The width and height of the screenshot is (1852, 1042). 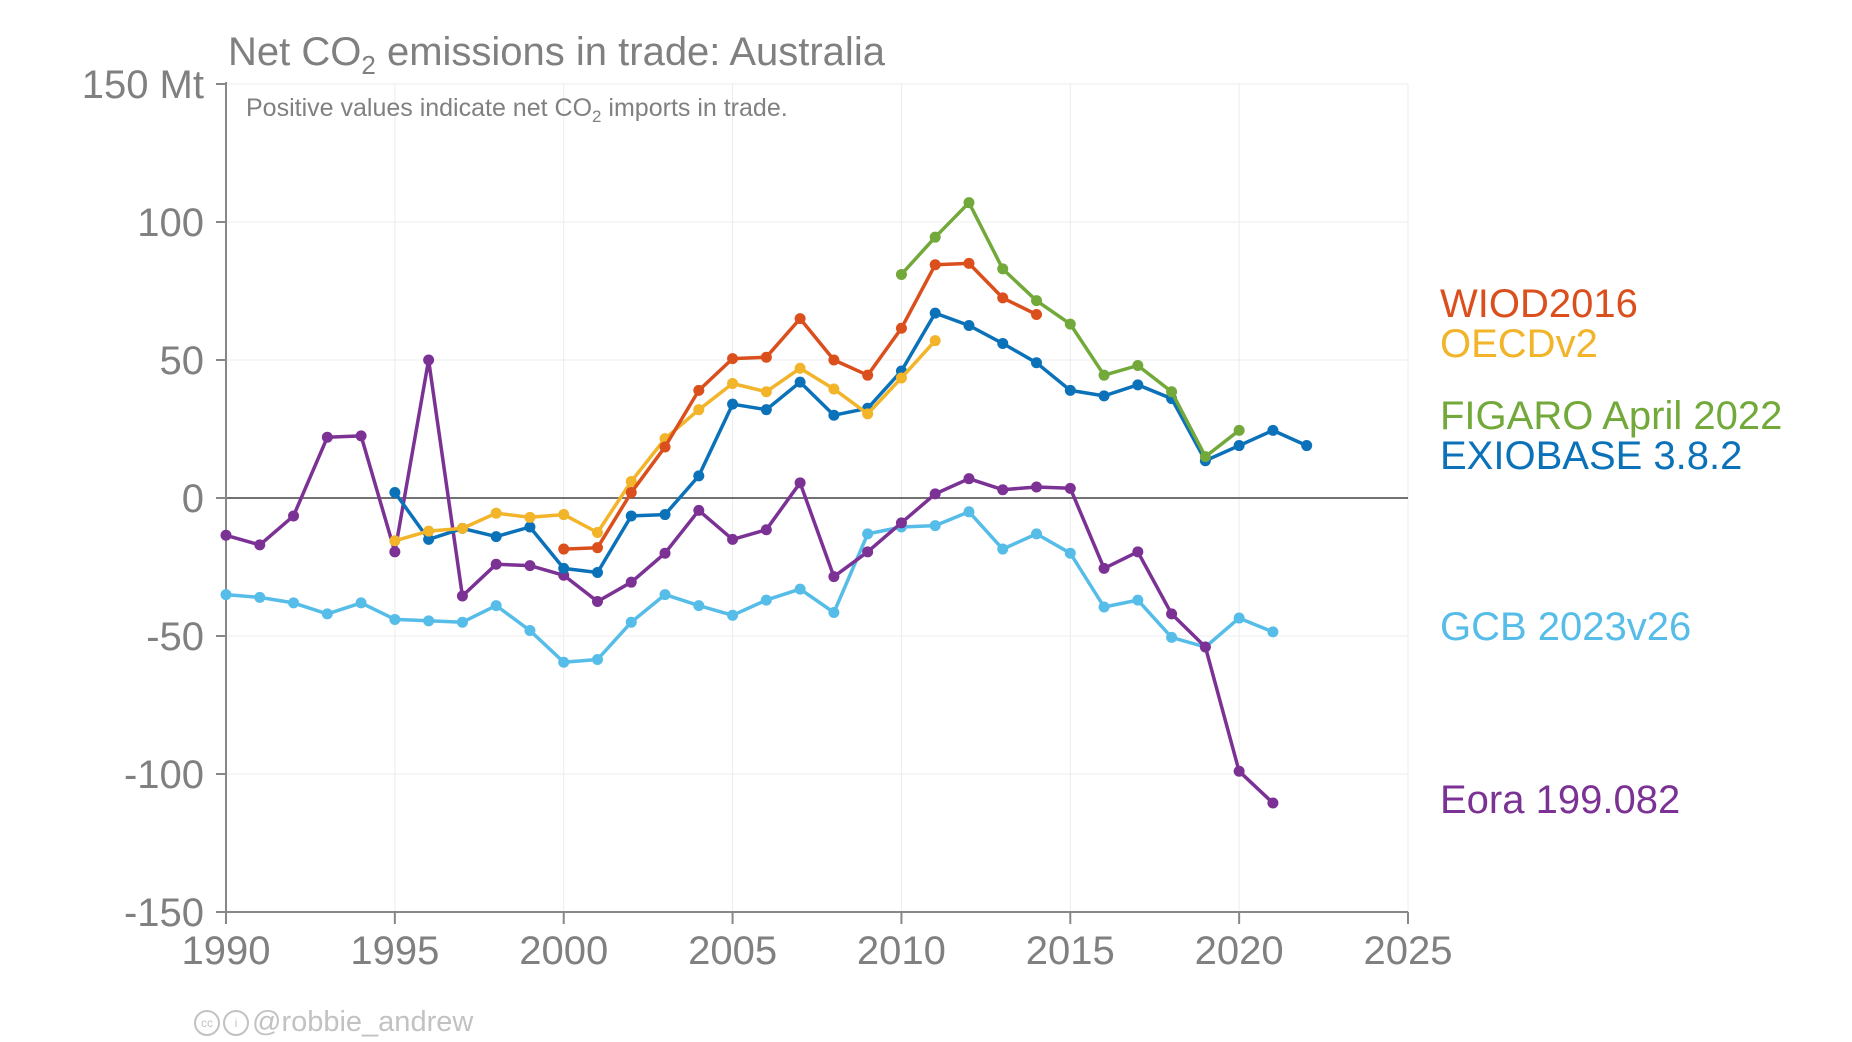 I want to click on legend-label-oecd: OECDv2, so click(x=1519, y=344).